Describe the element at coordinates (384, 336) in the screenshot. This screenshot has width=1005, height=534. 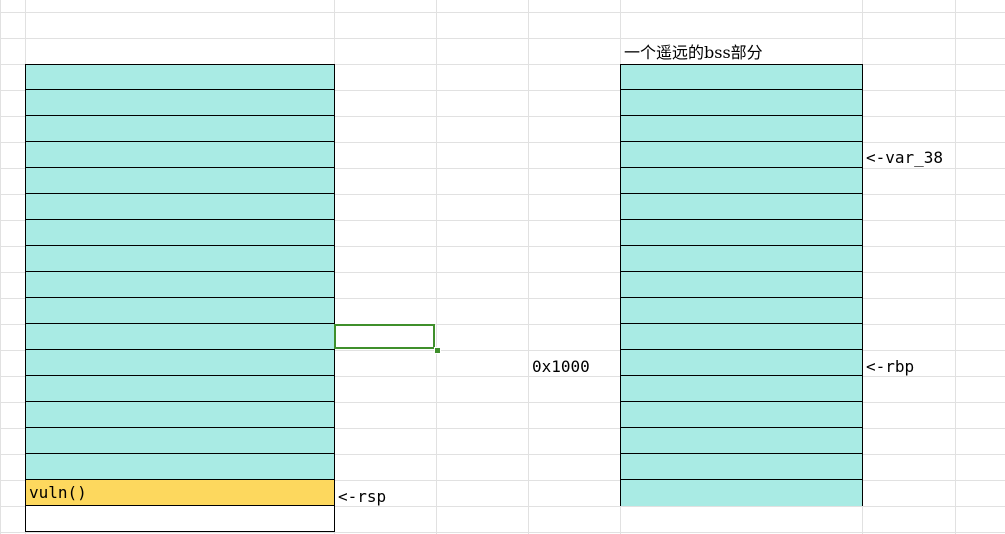
I see `selected-cell` at that location.